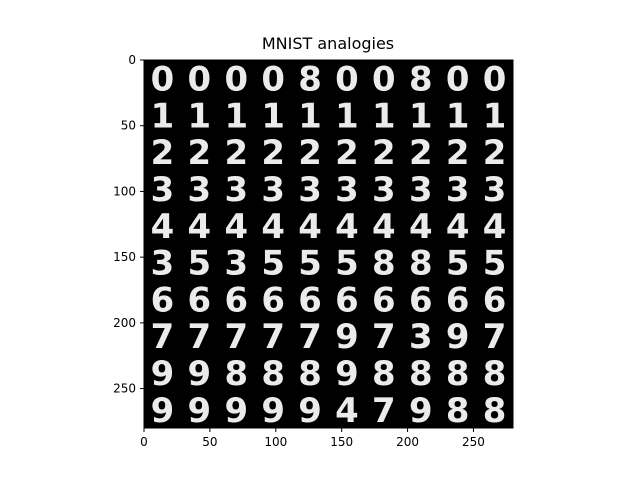 The height and width of the screenshot is (480, 640). I want to click on y-tick-label: 200, so click(124, 323).